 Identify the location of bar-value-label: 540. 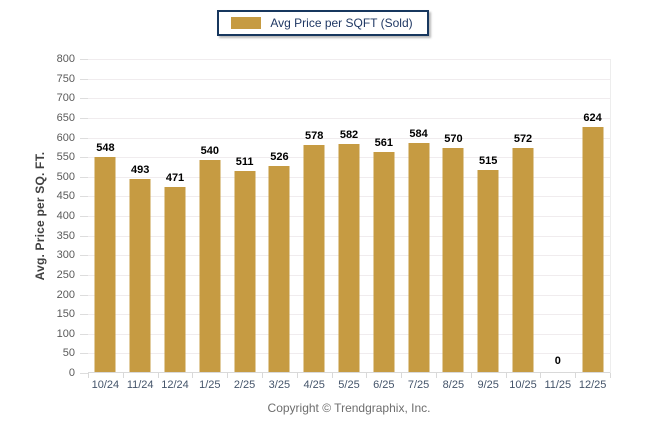
(209, 151).